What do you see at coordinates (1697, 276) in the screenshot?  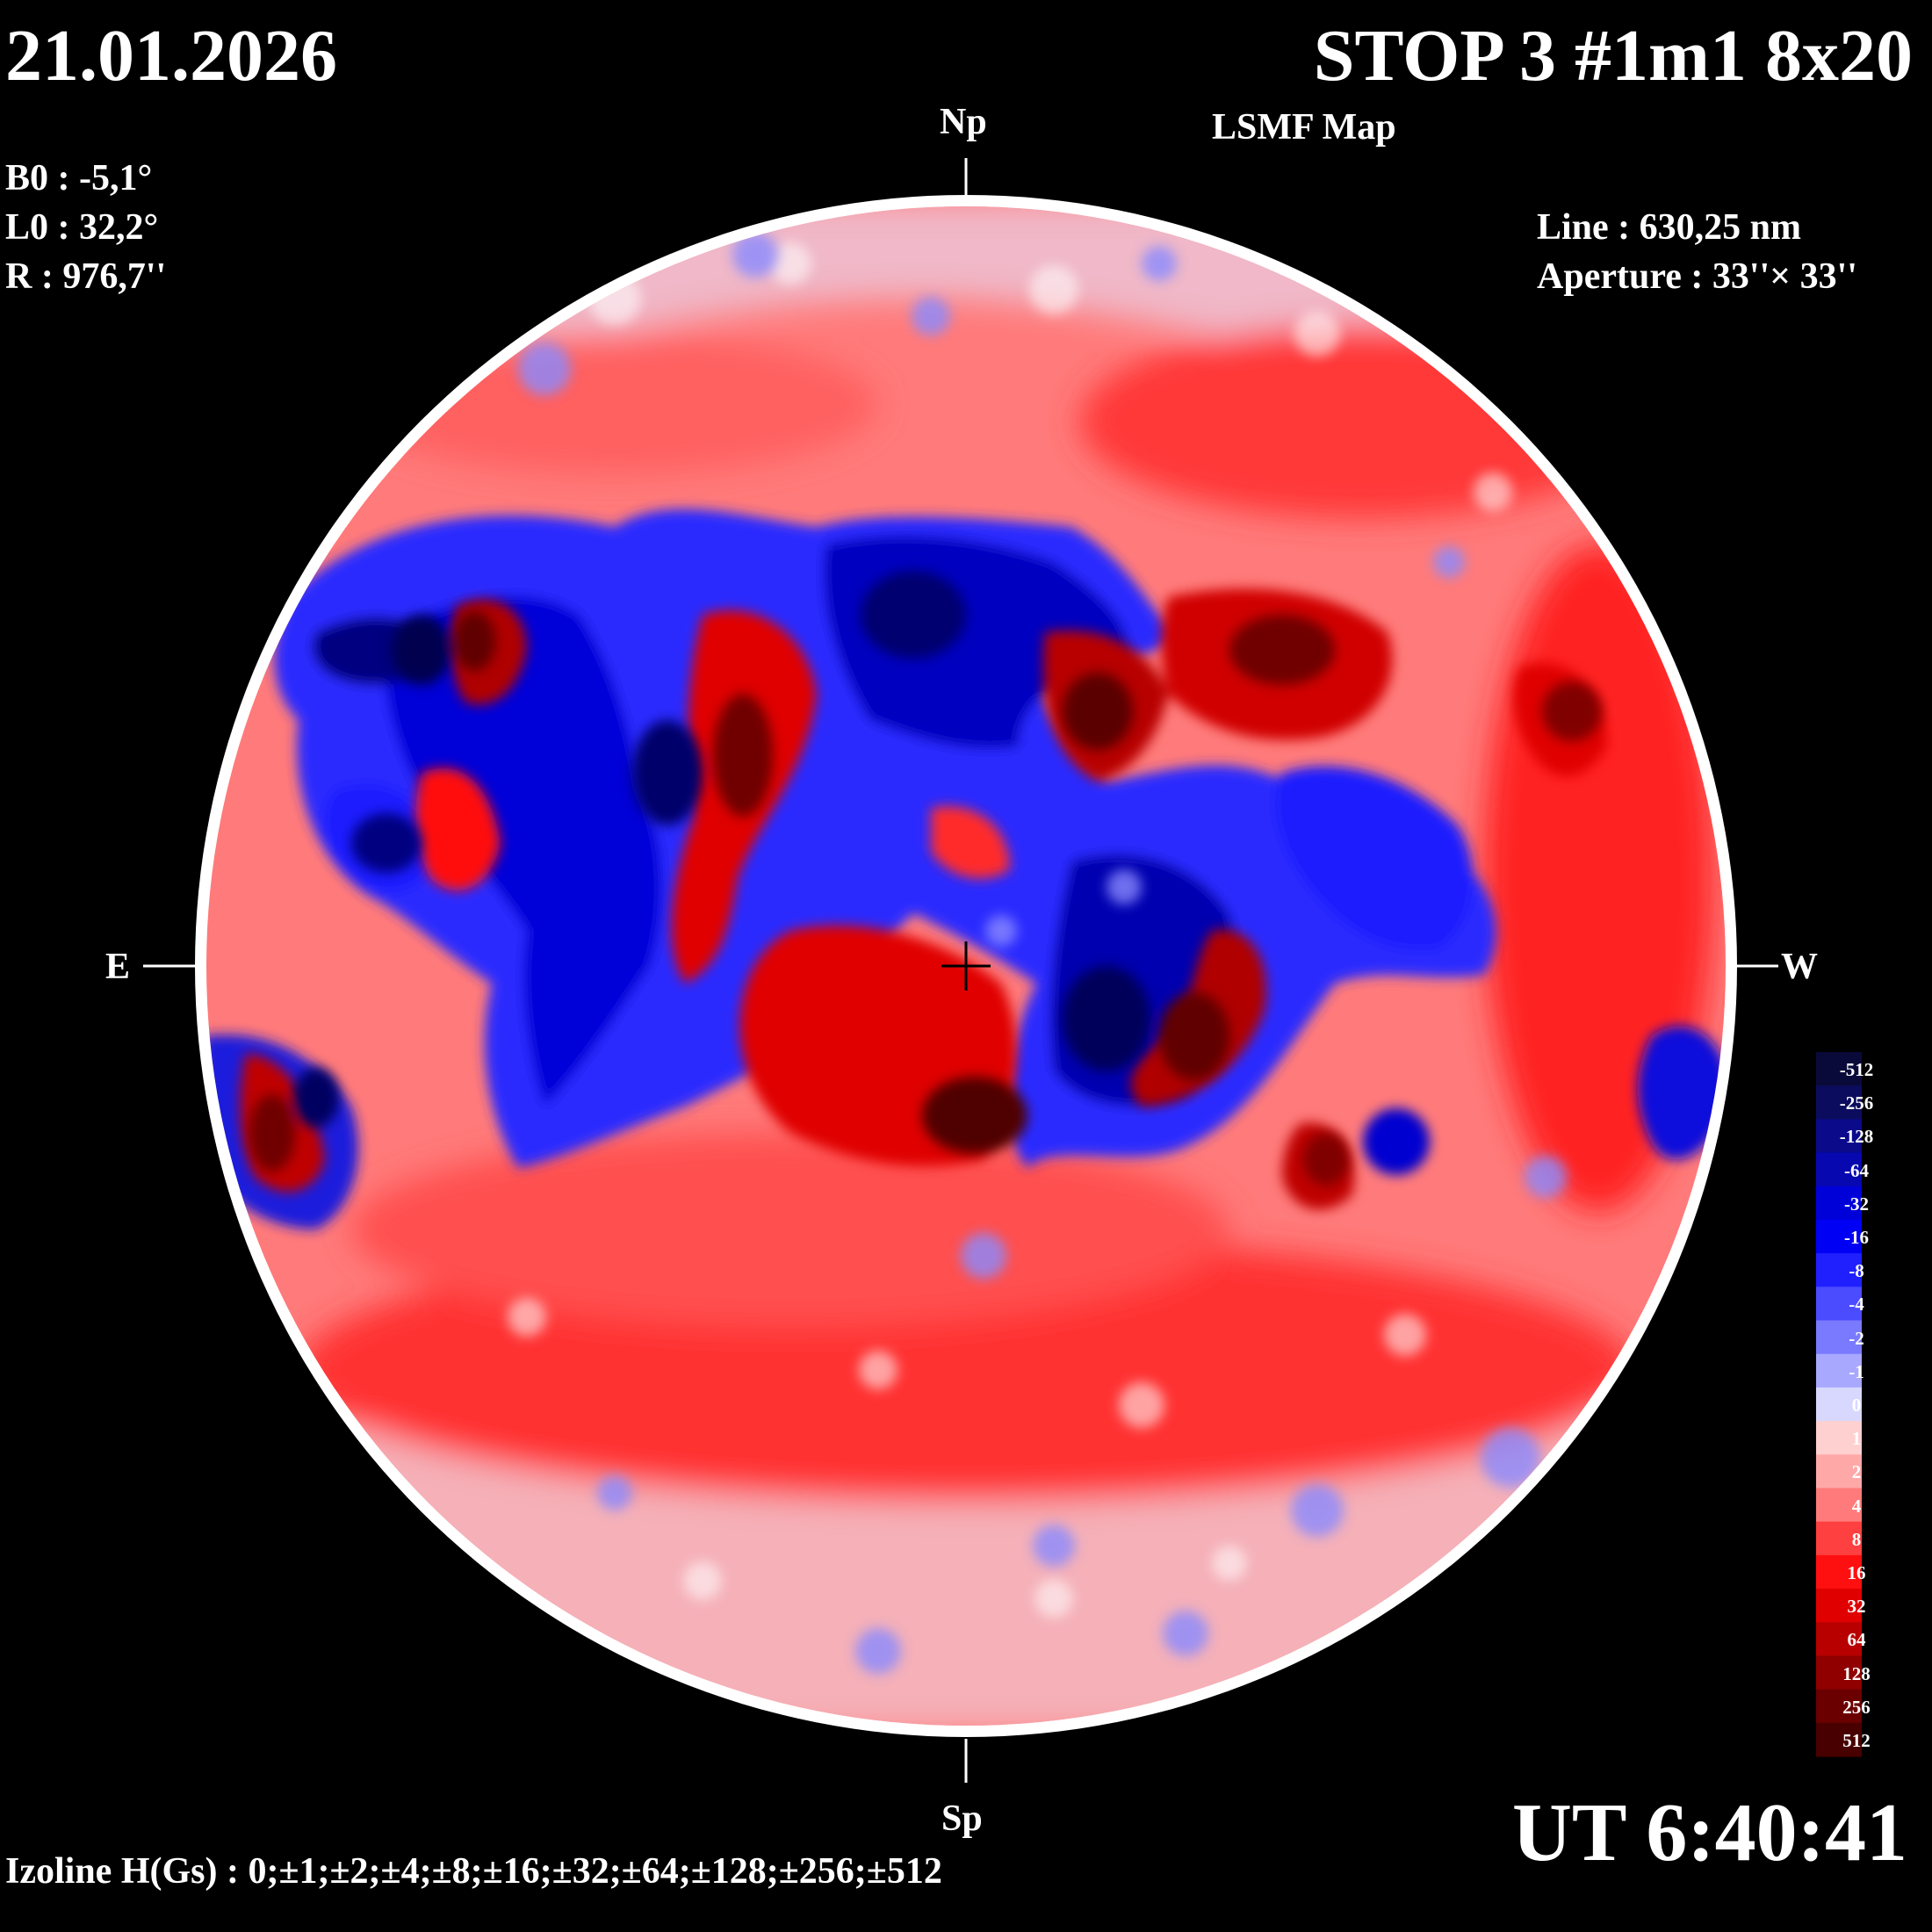 I see `aperture-value: Aperture : 33''× 33''` at bounding box center [1697, 276].